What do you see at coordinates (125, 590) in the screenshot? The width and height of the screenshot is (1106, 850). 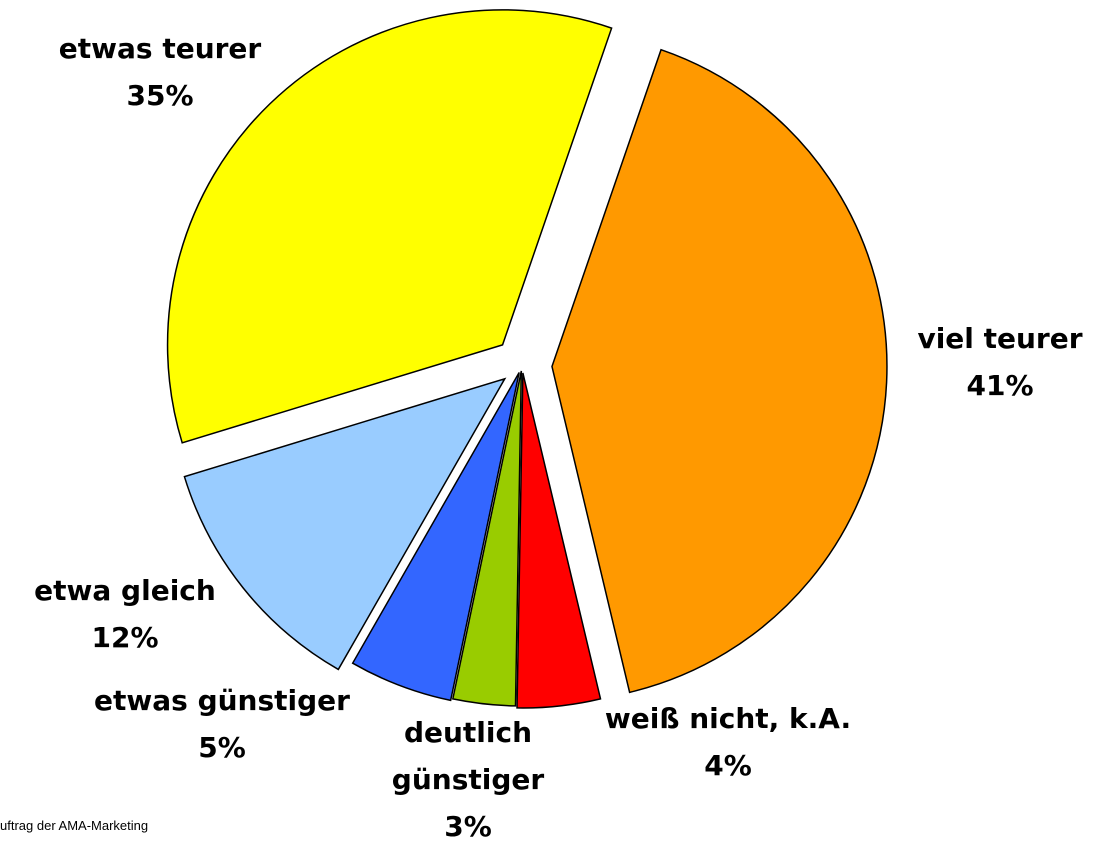 I see `slice-label: etwa gleich` at bounding box center [125, 590].